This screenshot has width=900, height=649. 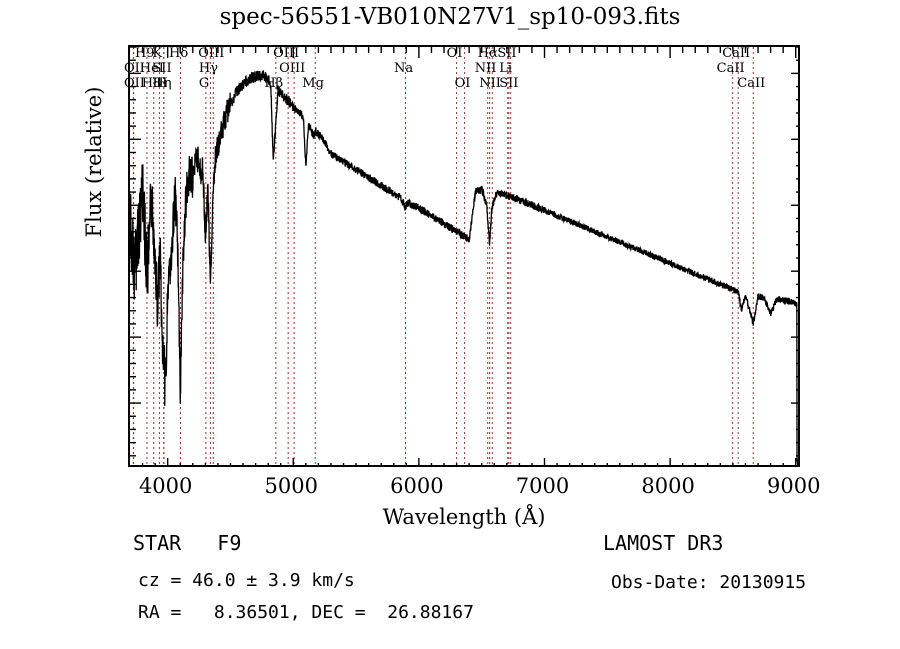 What do you see at coordinates (187, 543) in the screenshot?
I see `footer-object-class: STAR F9` at bounding box center [187, 543].